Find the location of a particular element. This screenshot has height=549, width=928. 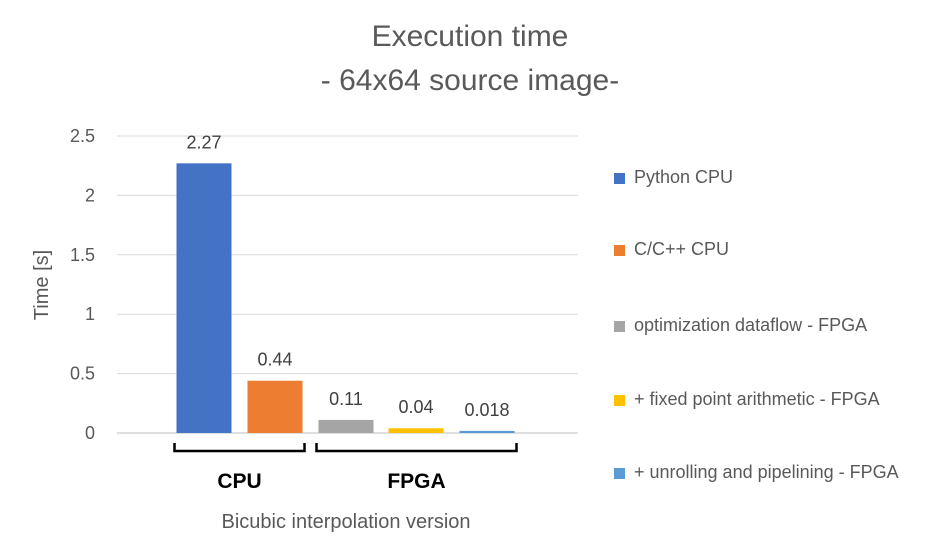

legend-item: Python CPU is located at coordinates (759, 179).